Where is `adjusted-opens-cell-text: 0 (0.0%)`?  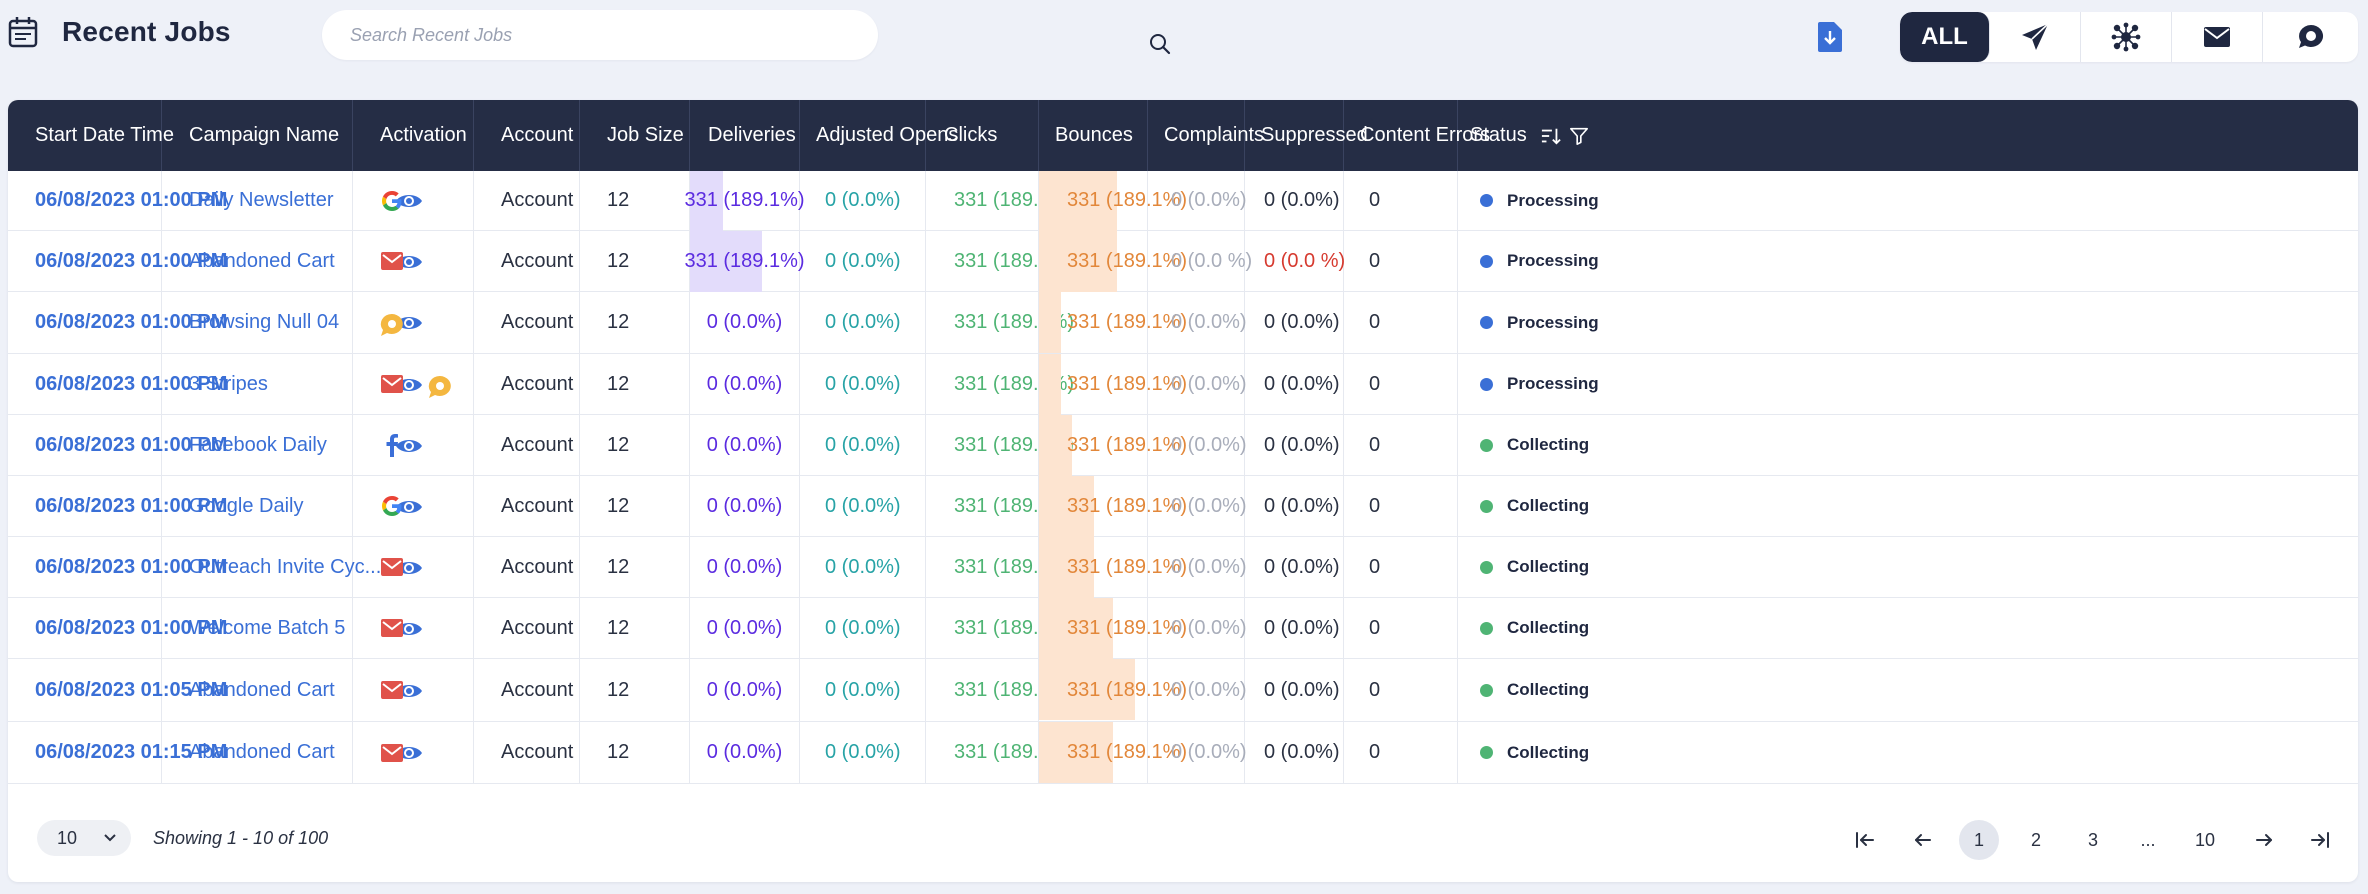
adjusted-opens-cell-text: 0 (0.0%) is located at coordinates (863, 260).